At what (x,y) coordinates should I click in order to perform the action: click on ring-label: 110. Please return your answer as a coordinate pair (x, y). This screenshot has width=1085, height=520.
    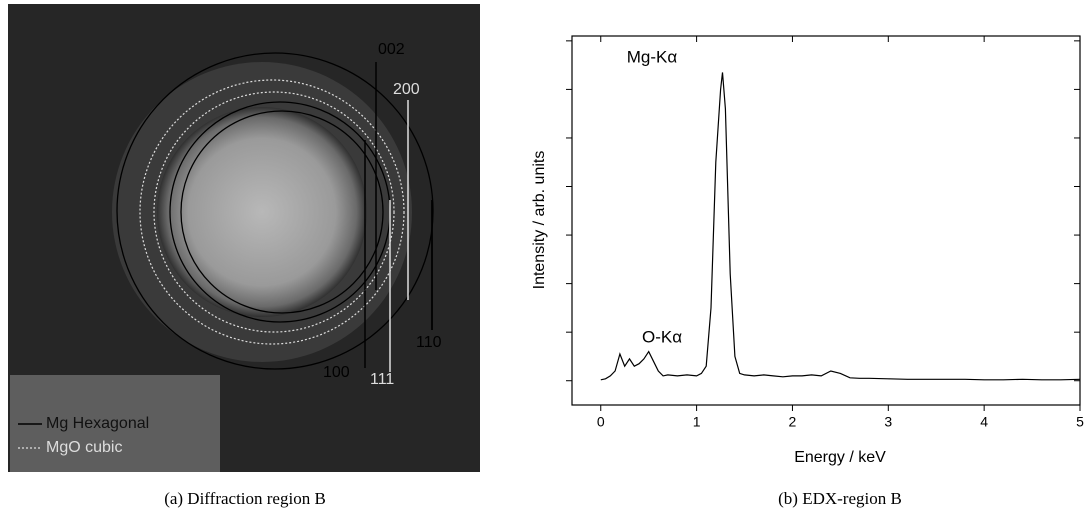
    Looking at the image, I should click on (429, 342).